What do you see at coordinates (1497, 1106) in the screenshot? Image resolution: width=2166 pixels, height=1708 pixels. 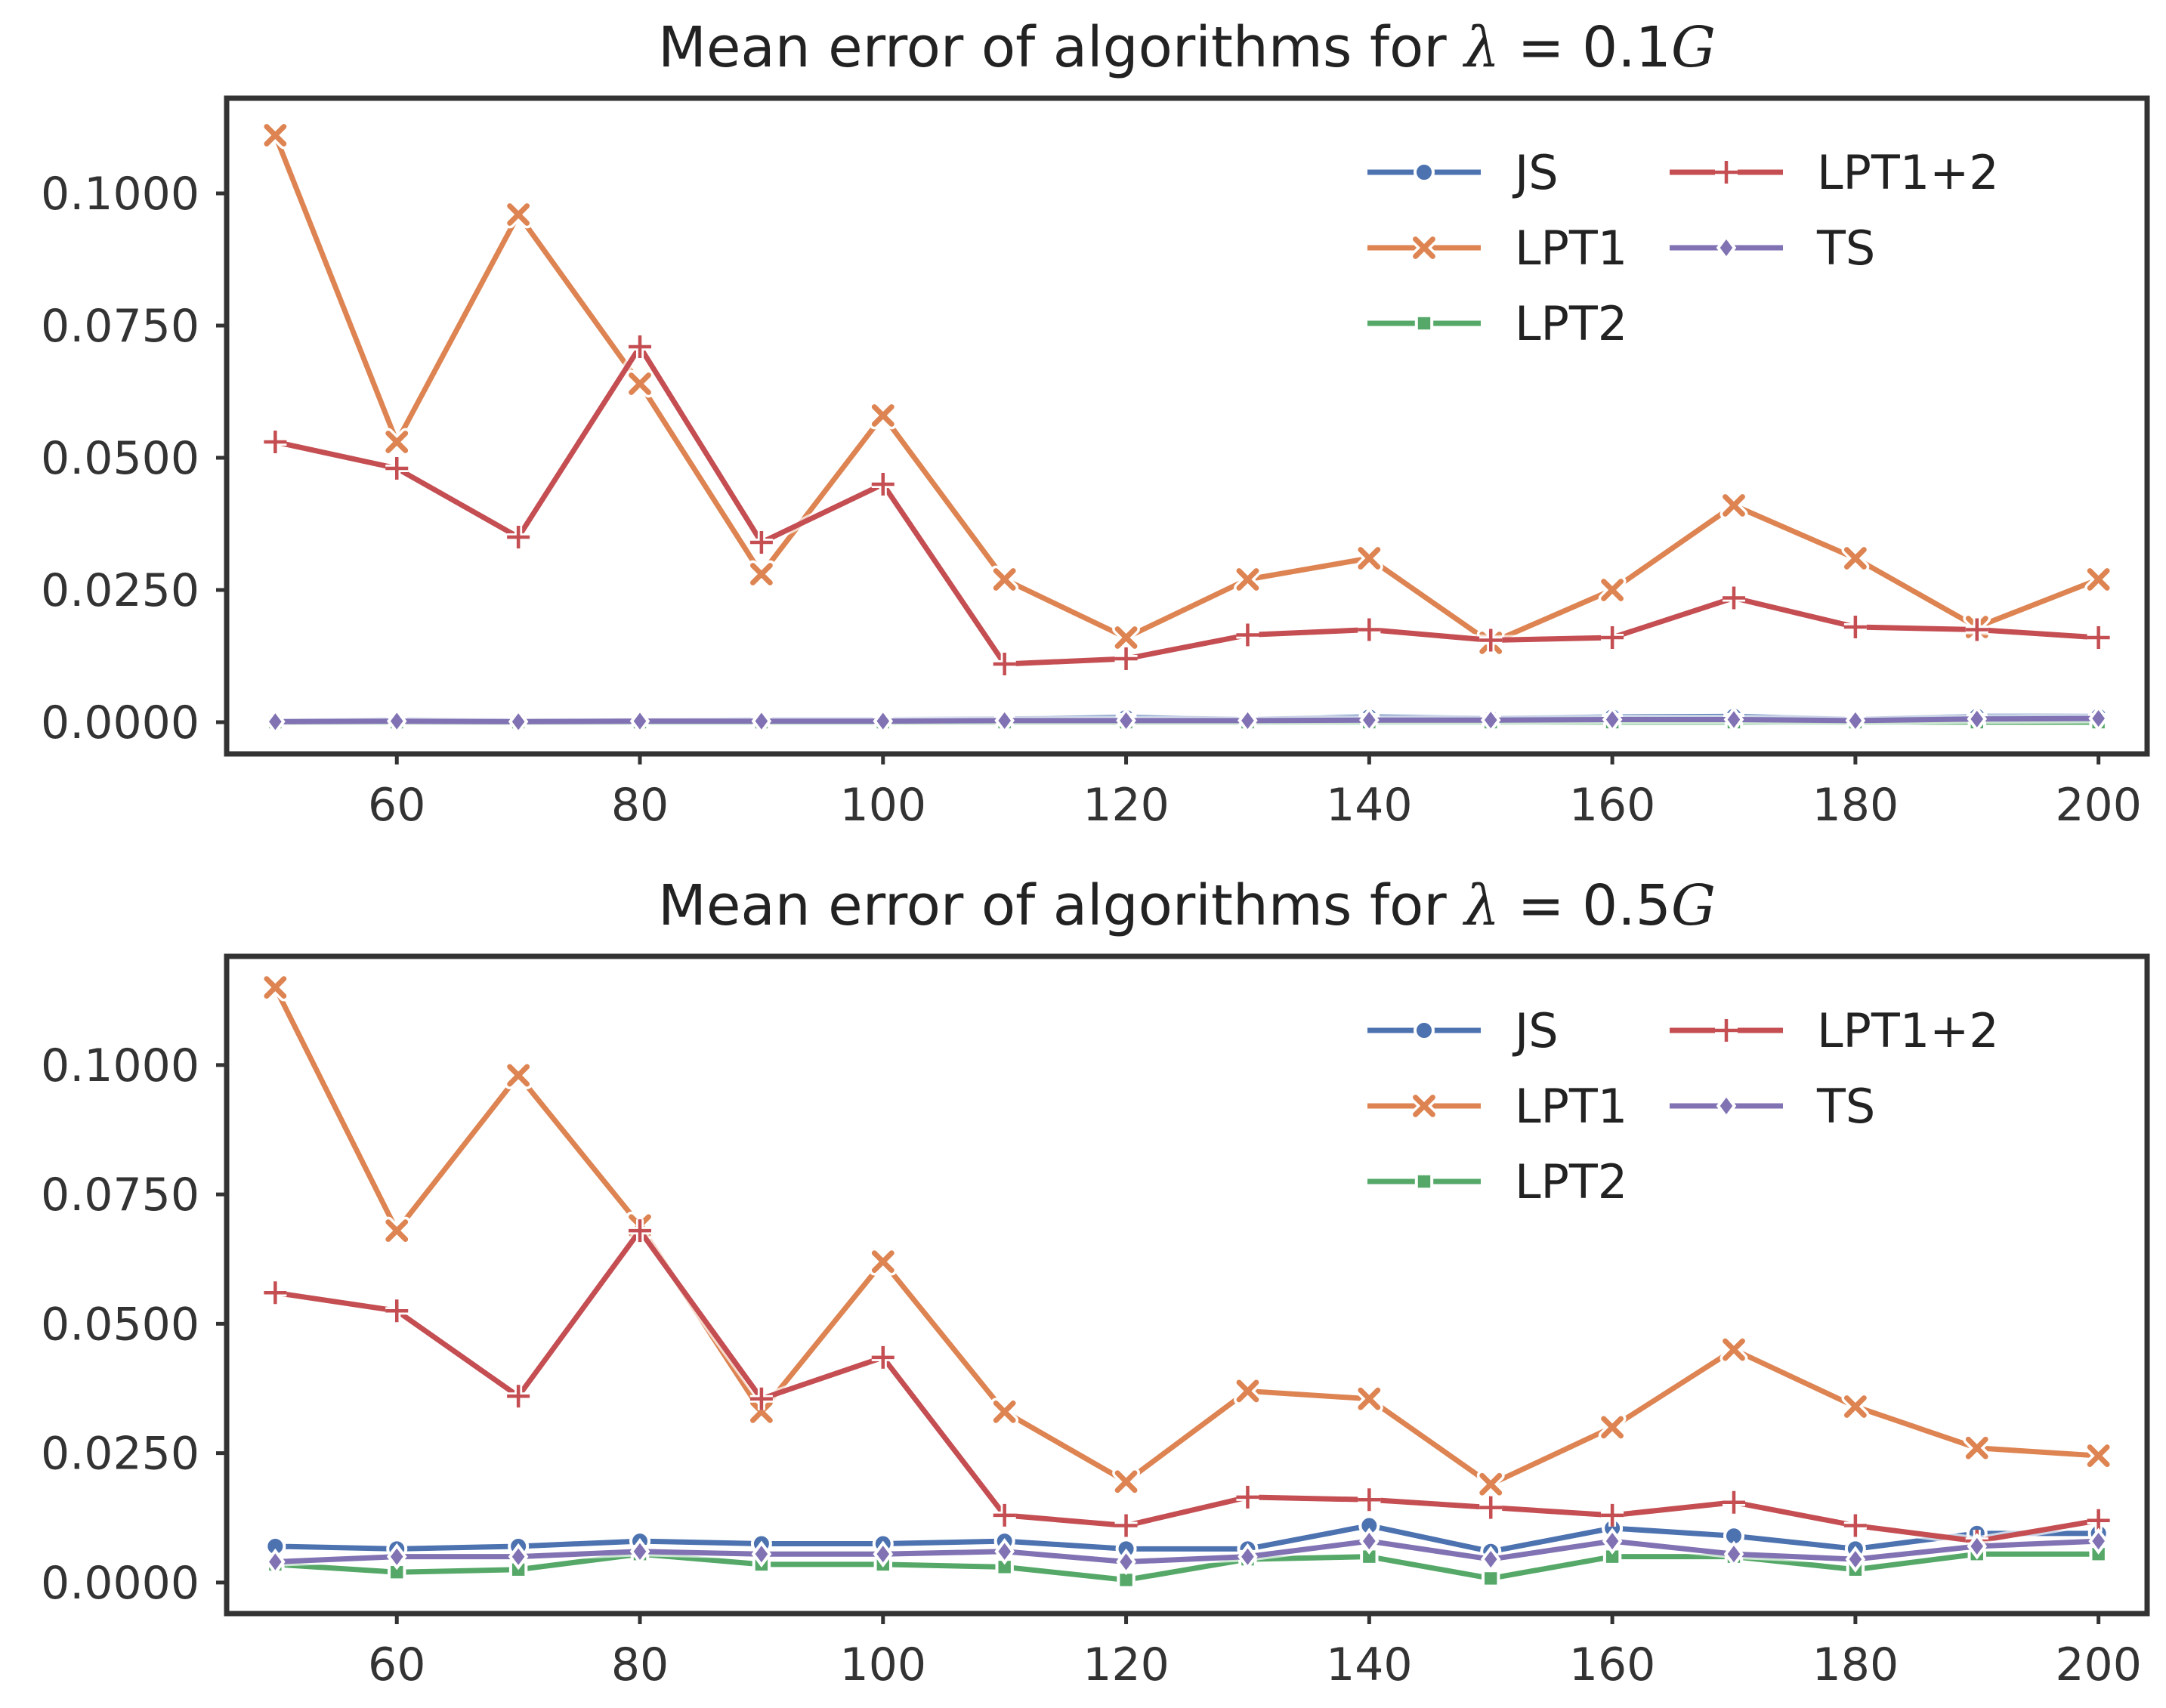 I see `legend-item-lpt1: LPT1` at bounding box center [1497, 1106].